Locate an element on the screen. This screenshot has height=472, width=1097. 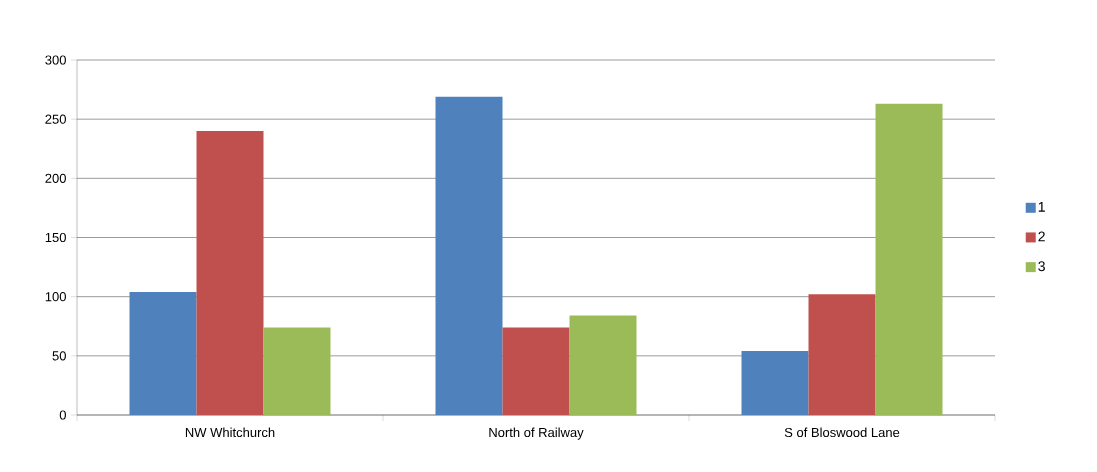
y-tick-label: 150 is located at coordinates (55, 237).